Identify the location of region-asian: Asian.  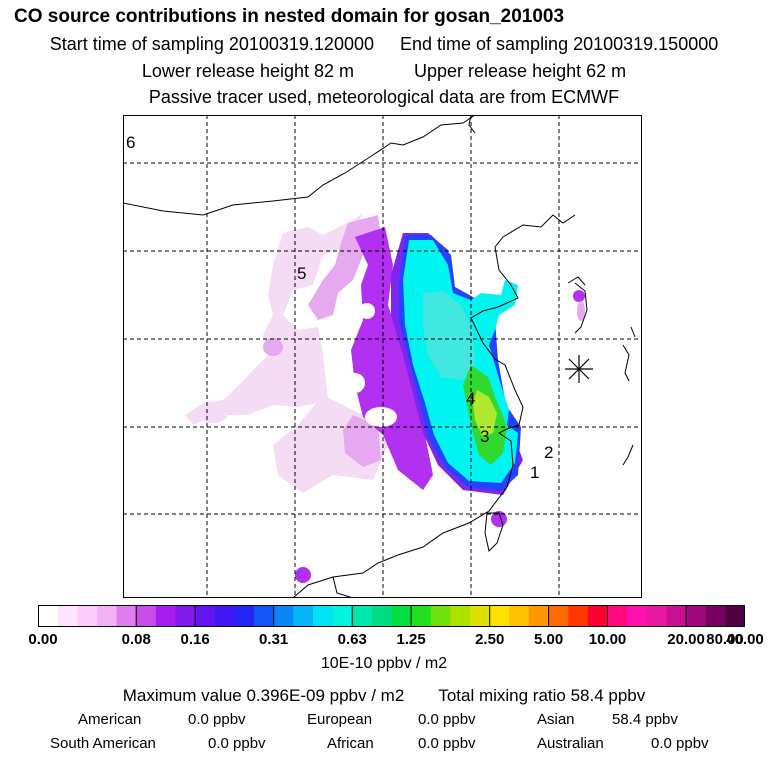
(556, 719).